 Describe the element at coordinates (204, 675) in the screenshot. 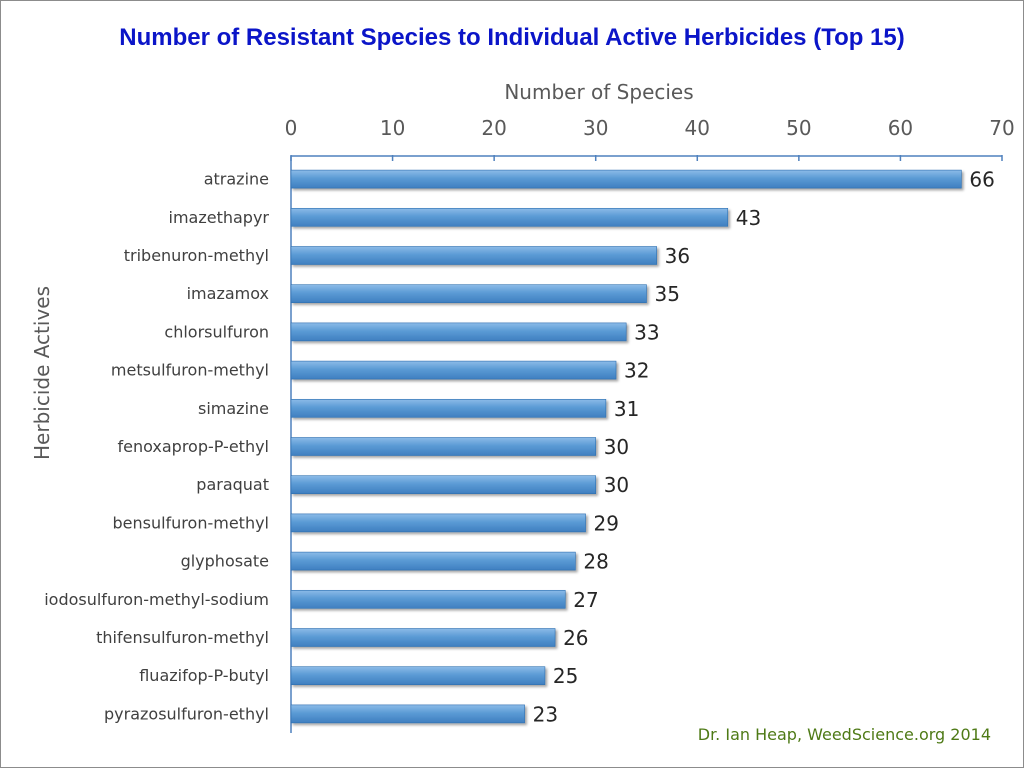

I see `category-label: fluazifop-P-butyl` at that location.